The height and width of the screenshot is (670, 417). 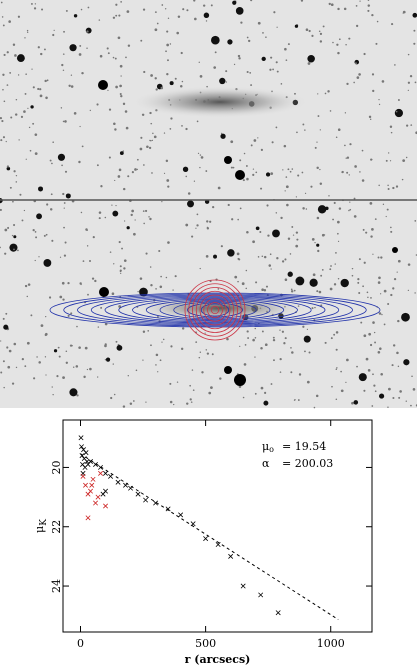 I want to click on red-contour, so click(x=215, y=310).